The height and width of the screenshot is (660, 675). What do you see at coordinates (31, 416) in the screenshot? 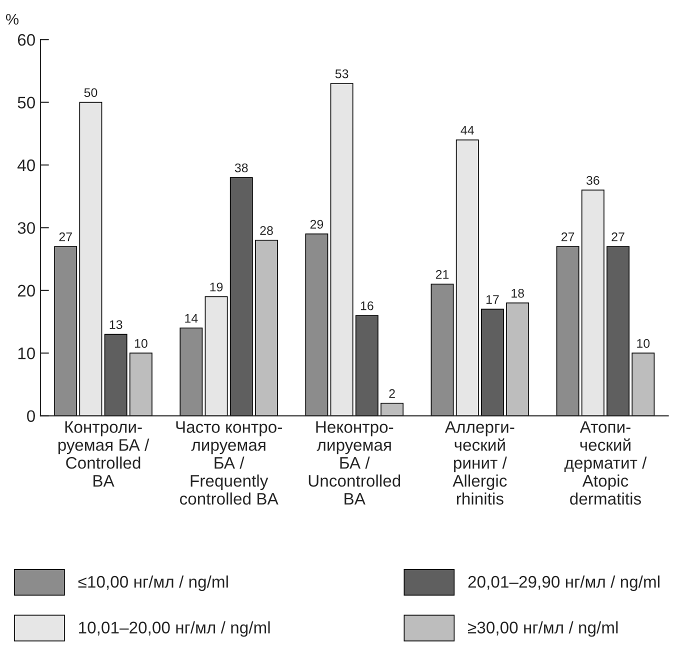
I see `y-tick-label: 0` at bounding box center [31, 416].